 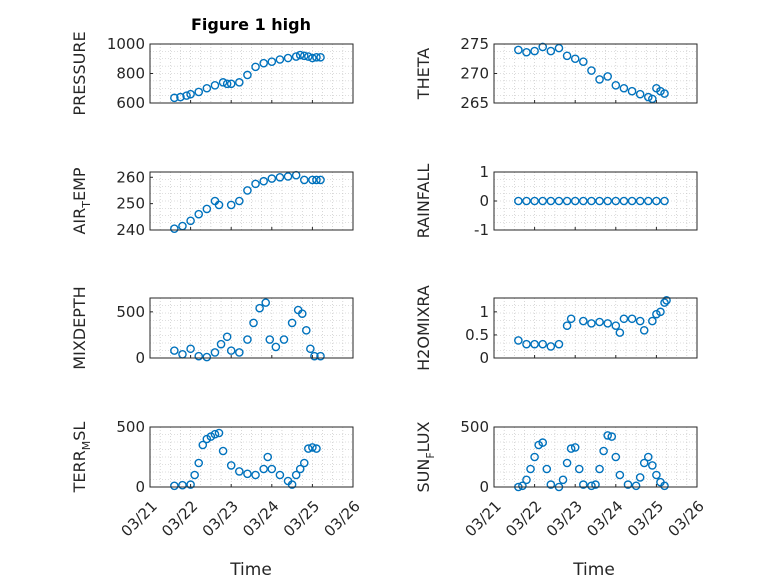 What do you see at coordinates (130, 230) in the screenshot?
I see `y-tick-label: 240` at bounding box center [130, 230].